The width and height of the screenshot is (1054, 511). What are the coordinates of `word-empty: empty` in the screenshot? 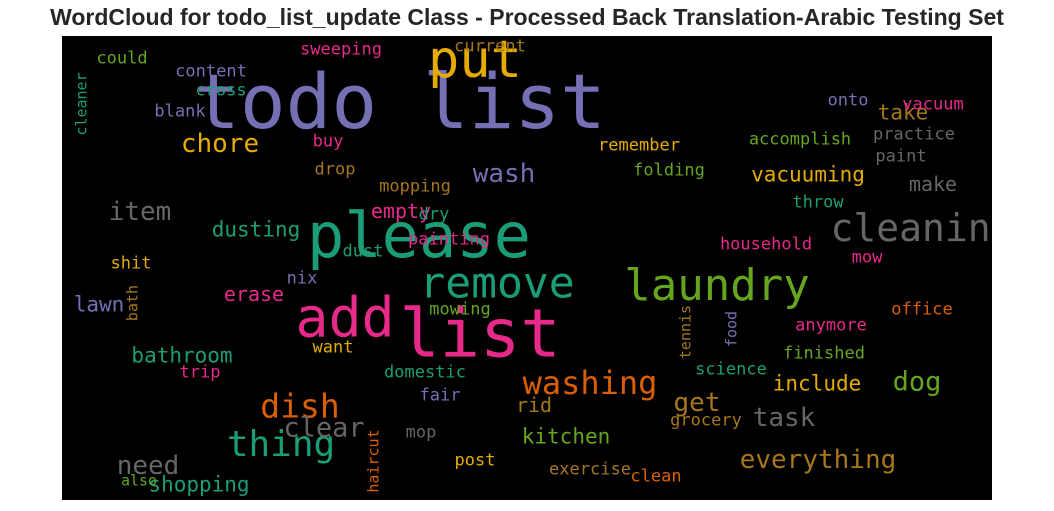 It's located at (401, 211).